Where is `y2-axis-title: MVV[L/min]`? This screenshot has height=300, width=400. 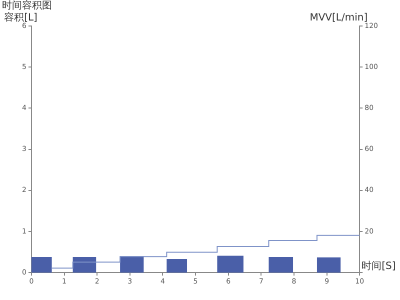
y2-axis-title: MVV[L/min] is located at coordinates (339, 18).